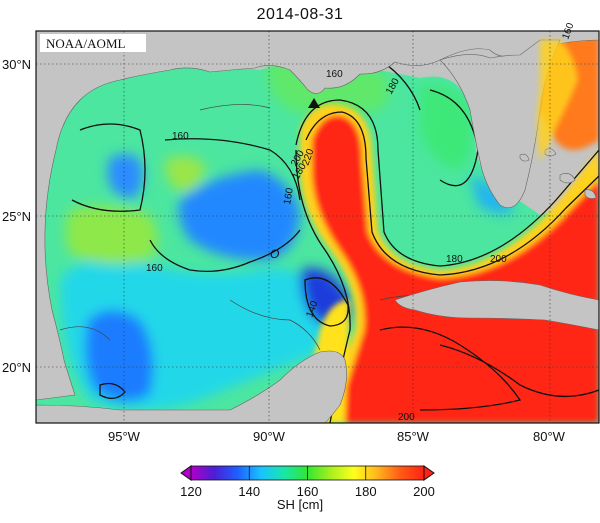  What do you see at coordinates (308, 491) in the screenshot?
I see `colorbar-tick-label: 160` at bounding box center [308, 491].